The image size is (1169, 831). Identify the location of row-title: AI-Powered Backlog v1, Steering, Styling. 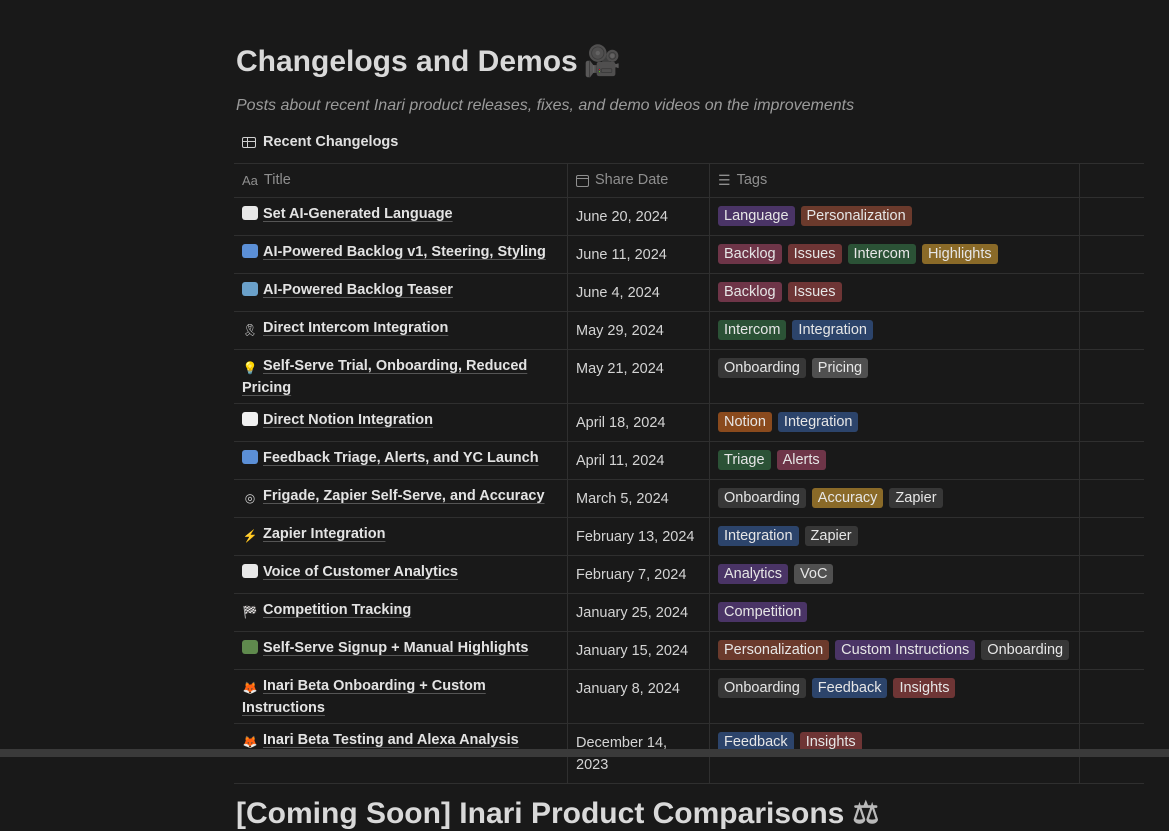
(404, 252).